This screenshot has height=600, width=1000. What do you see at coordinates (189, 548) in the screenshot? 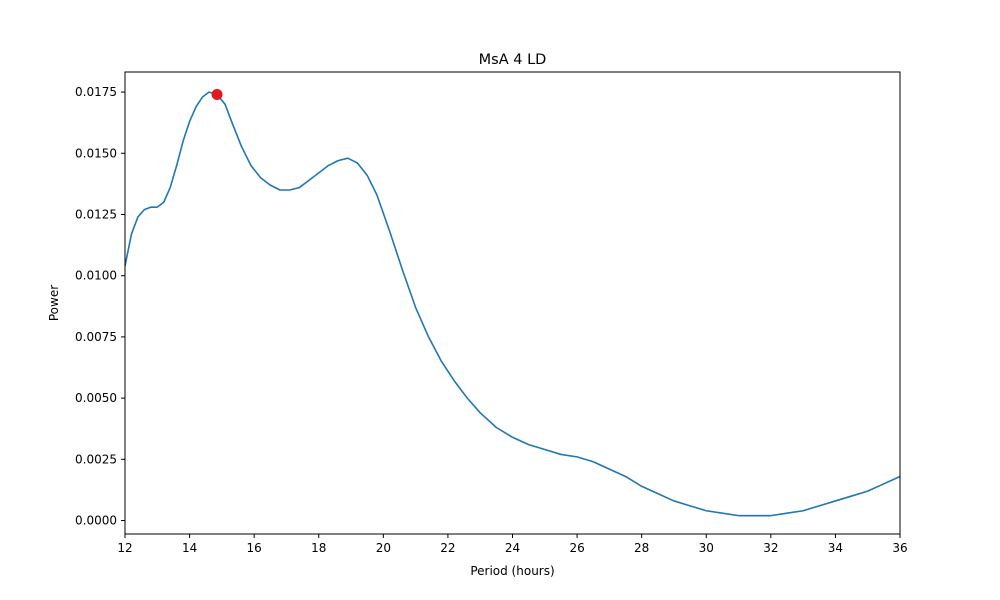
I see `x-tick-label: 14` at bounding box center [189, 548].